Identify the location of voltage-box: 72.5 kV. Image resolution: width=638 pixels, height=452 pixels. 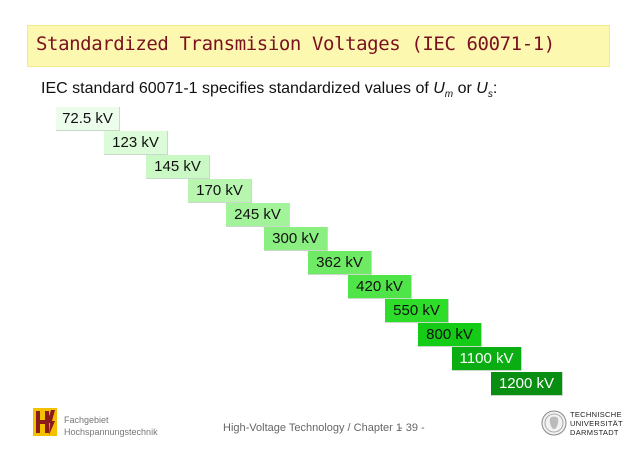
(88, 119).